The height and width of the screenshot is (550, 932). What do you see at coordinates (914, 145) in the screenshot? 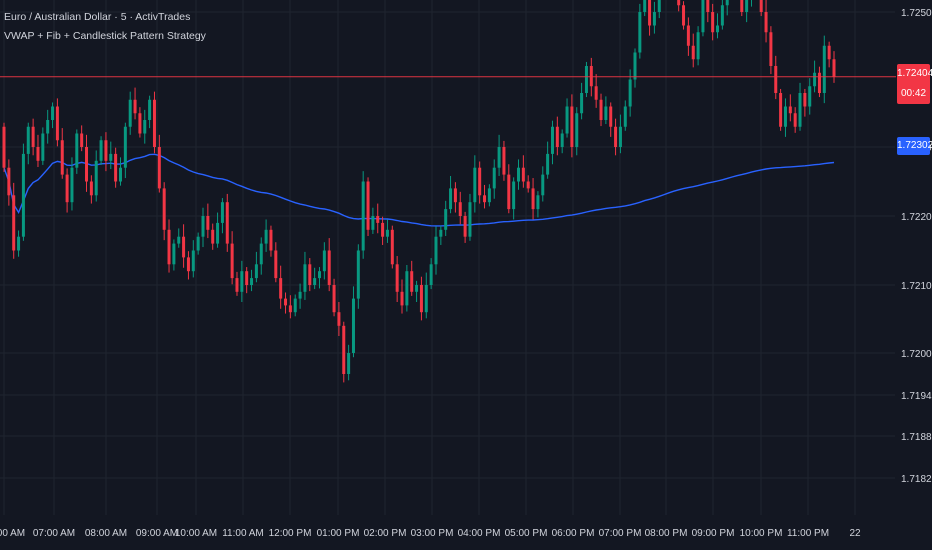
I see `vwap-value: 1.72302` at bounding box center [914, 145].